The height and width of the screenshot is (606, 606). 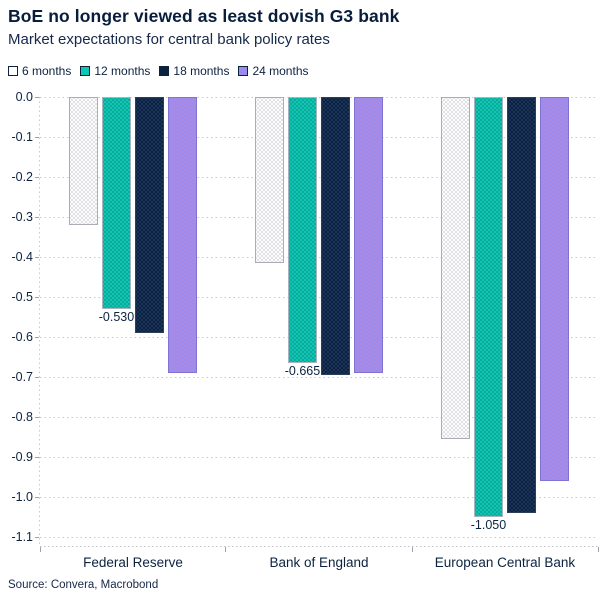 I want to click on bar-12-months: -1.050, so click(x=488, y=314).